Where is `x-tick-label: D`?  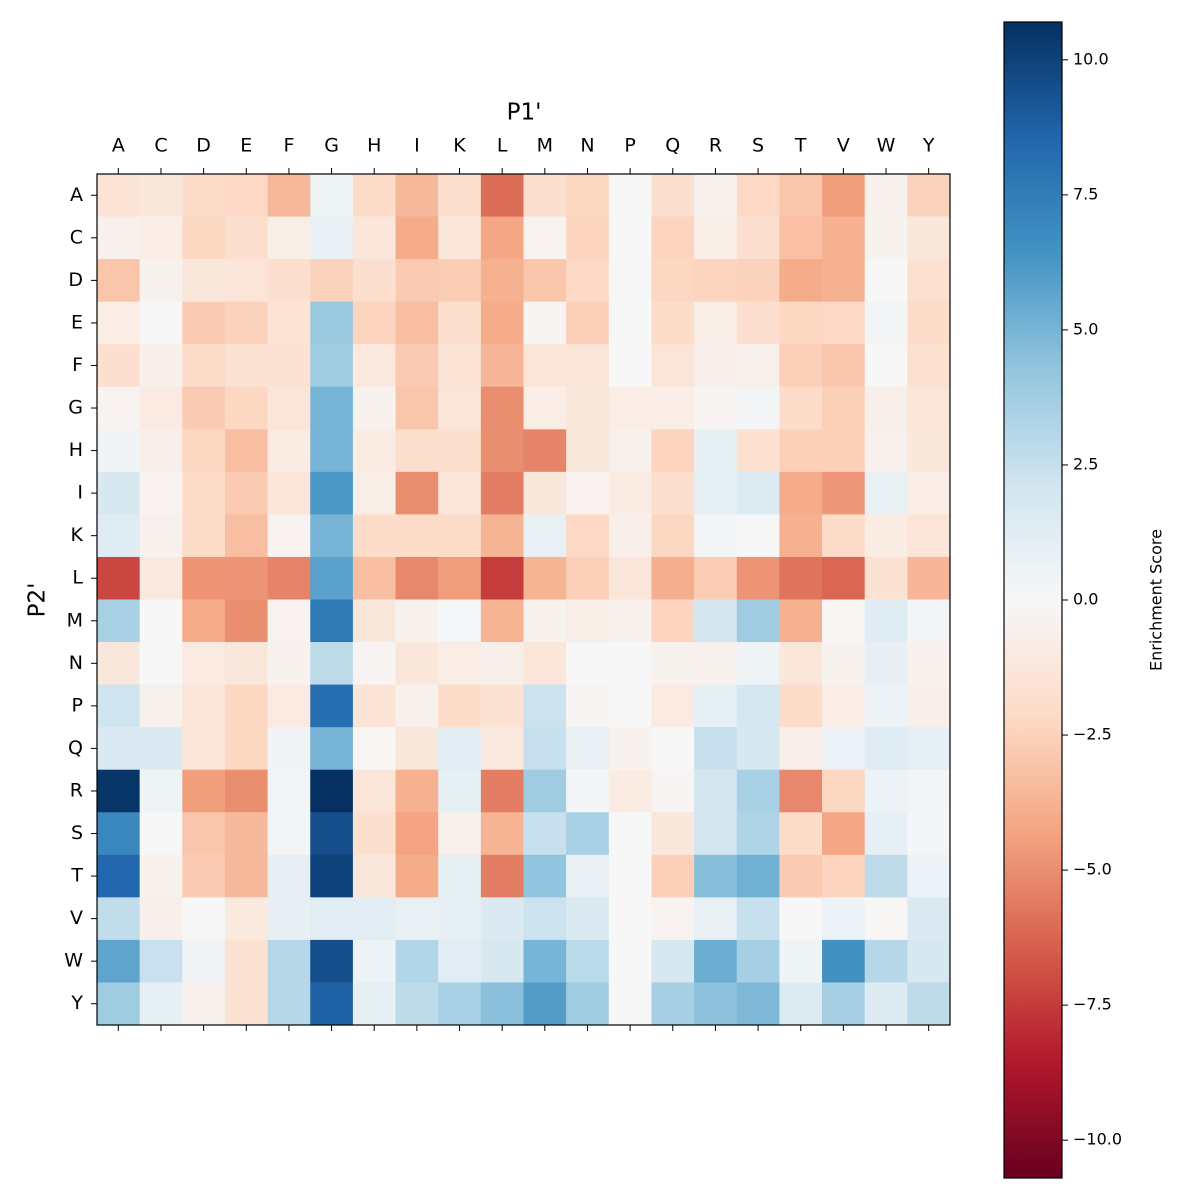
x-tick-label: D is located at coordinates (203, 146).